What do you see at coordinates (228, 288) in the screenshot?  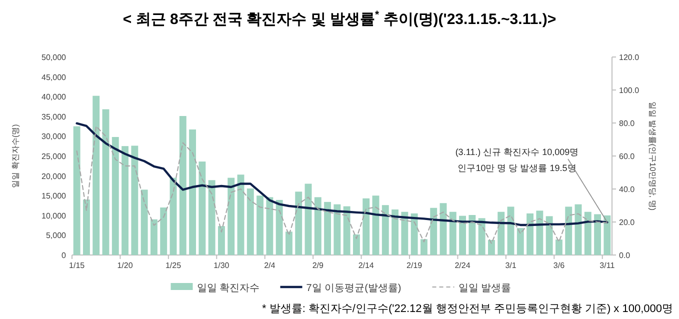 I see `legend-label: 일일 확진자수` at bounding box center [228, 288].